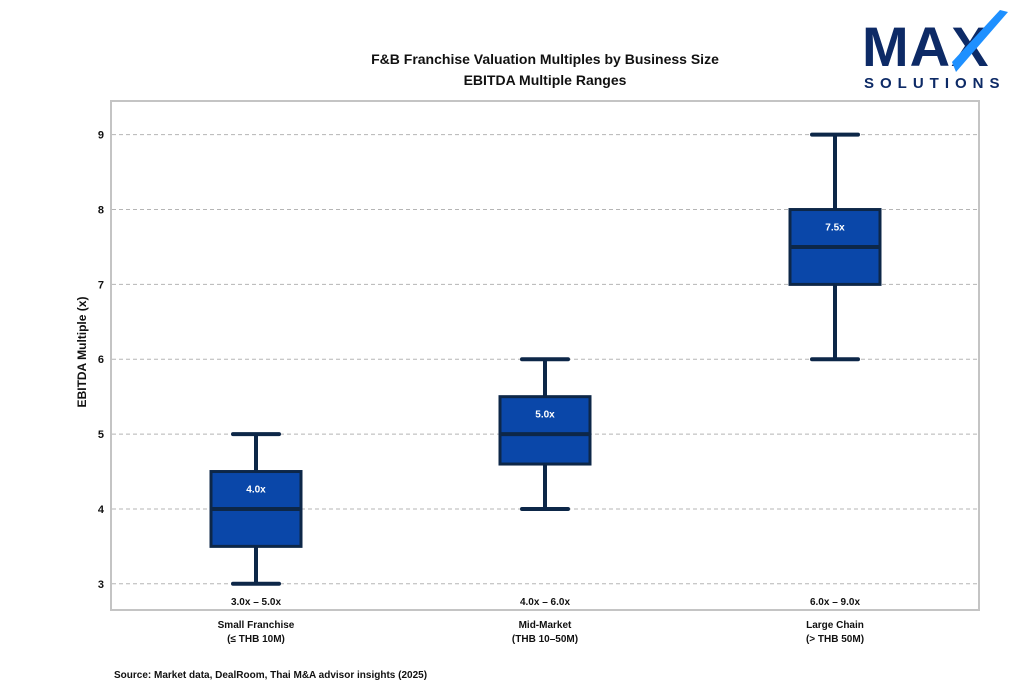 The image size is (1024, 685). Describe the element at coordinates (935, 83) in the screenshot. I see `logo-subword: SOLUTIONS` at that location.